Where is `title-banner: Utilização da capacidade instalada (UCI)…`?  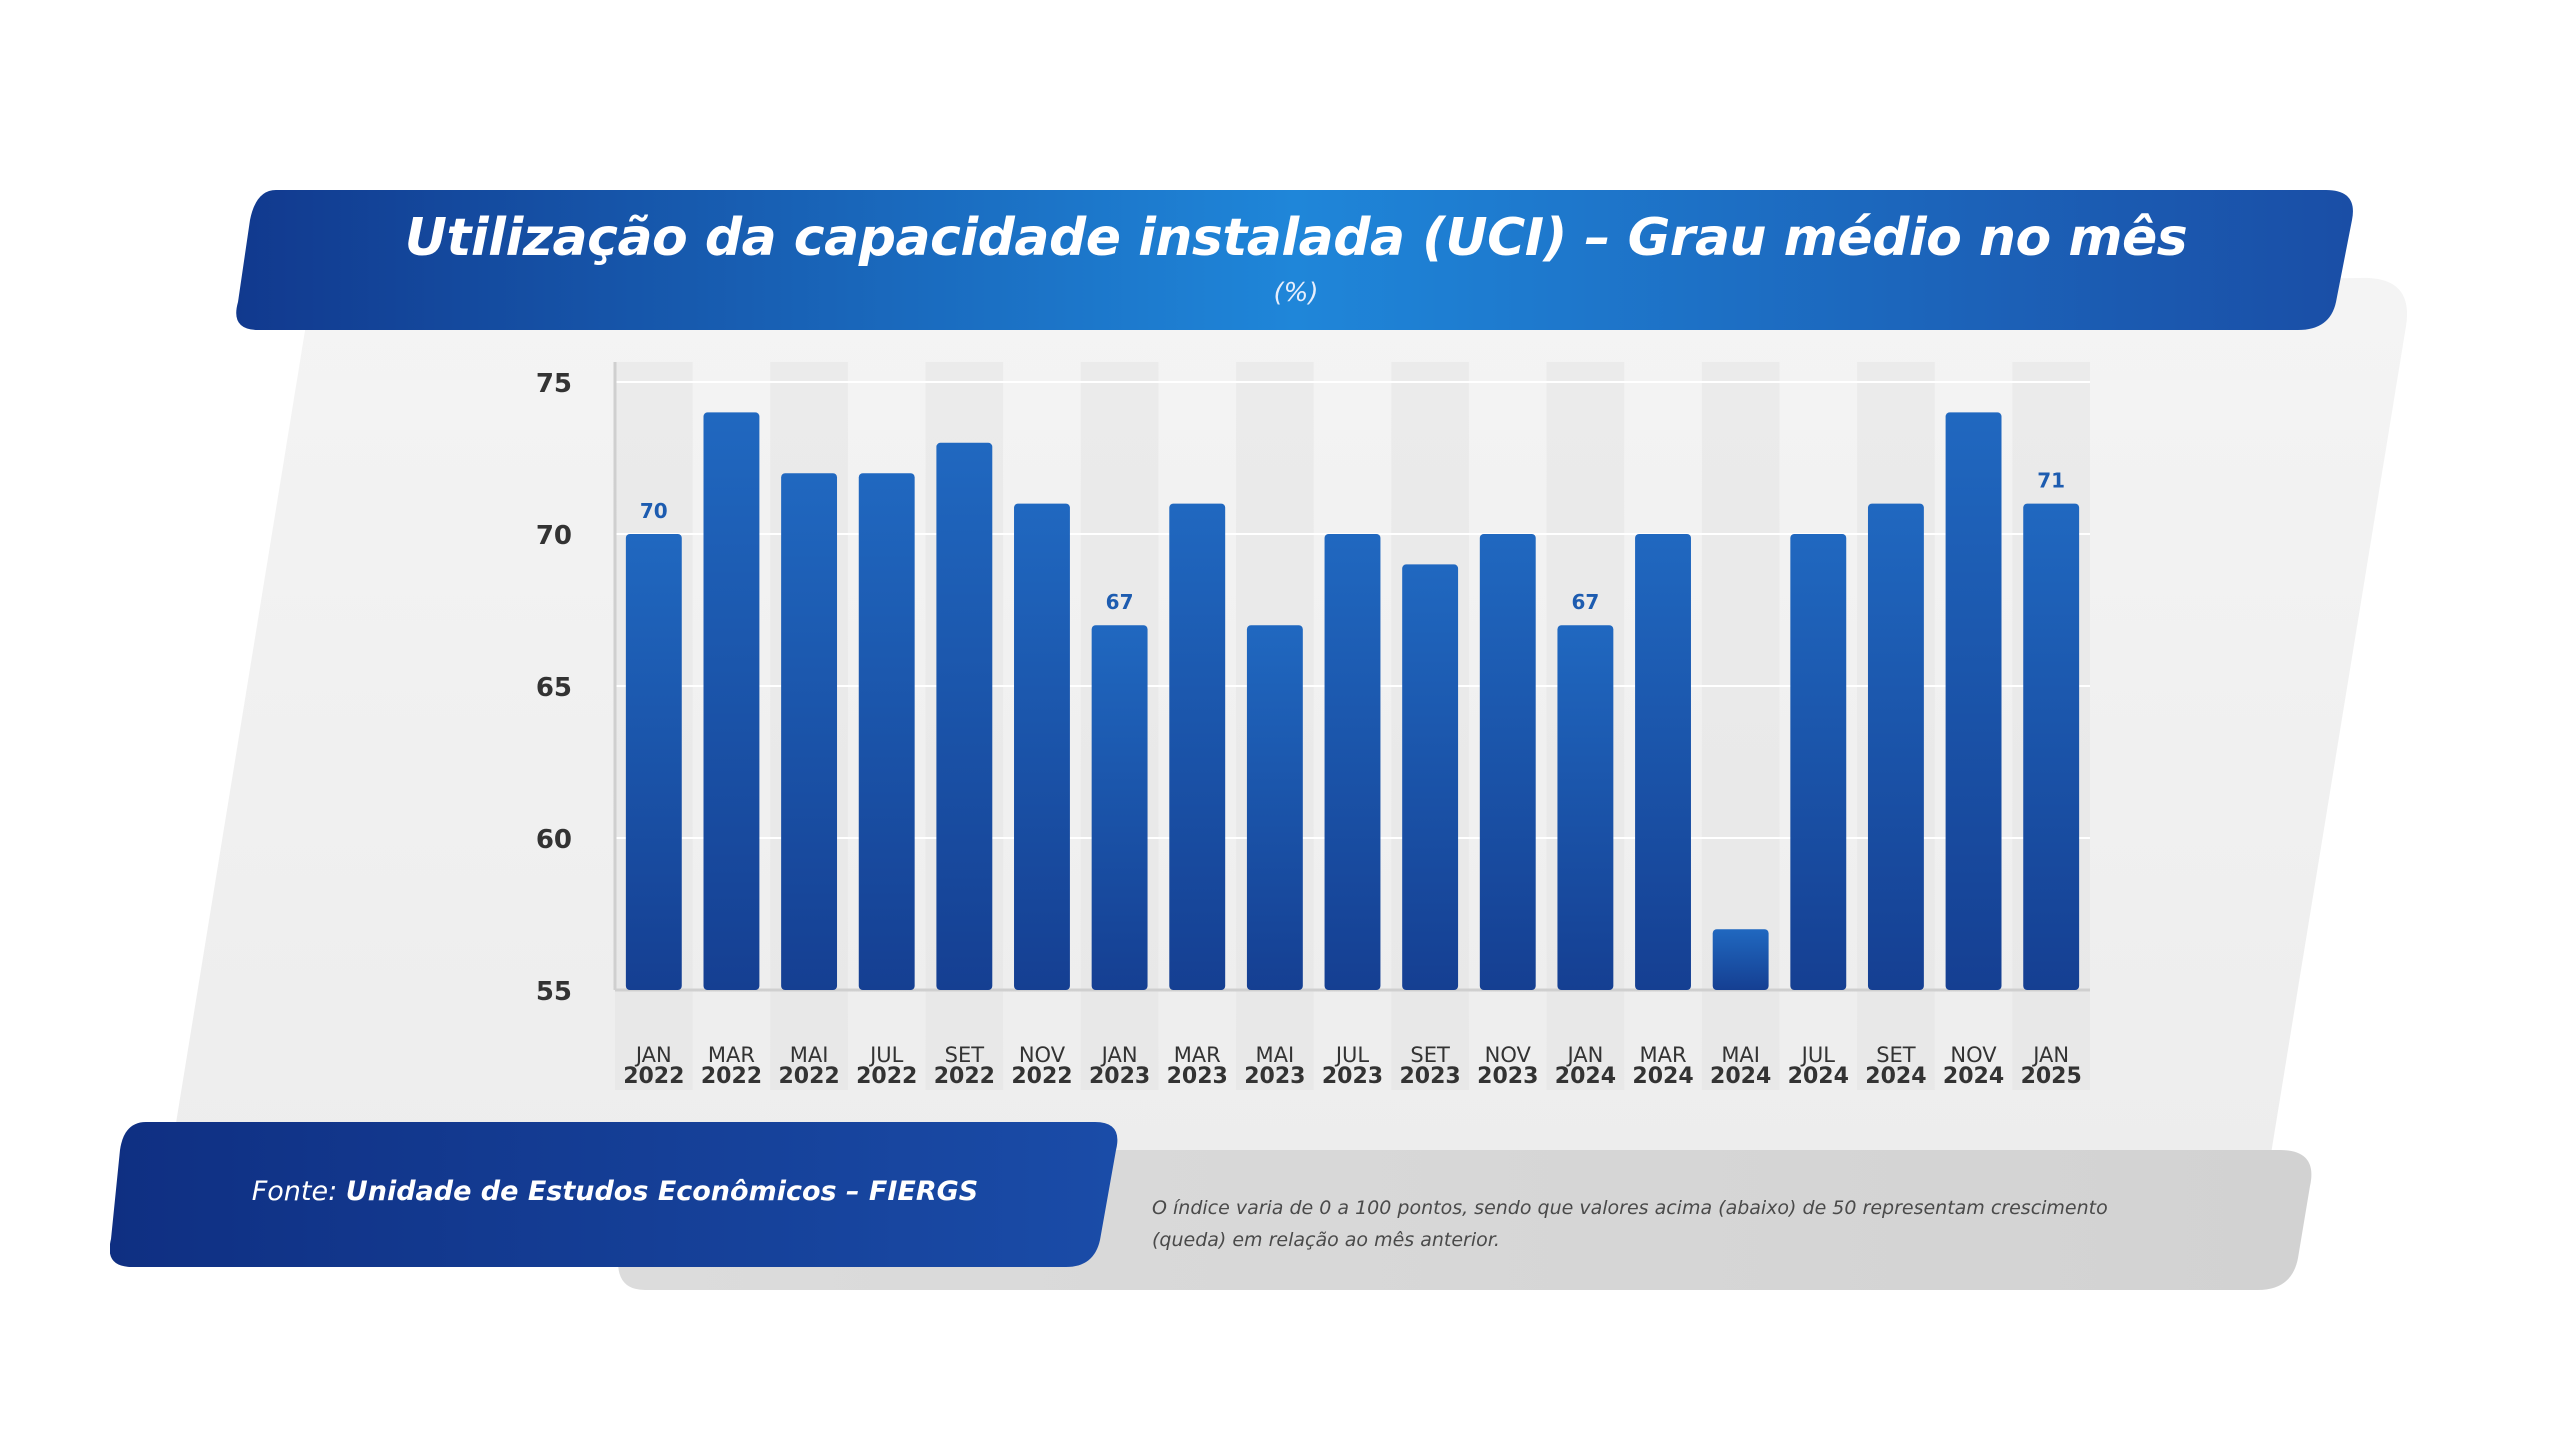
title-banner: Utilização da capacidade instalada (UCI)… is located at coordinates (1296, 260).